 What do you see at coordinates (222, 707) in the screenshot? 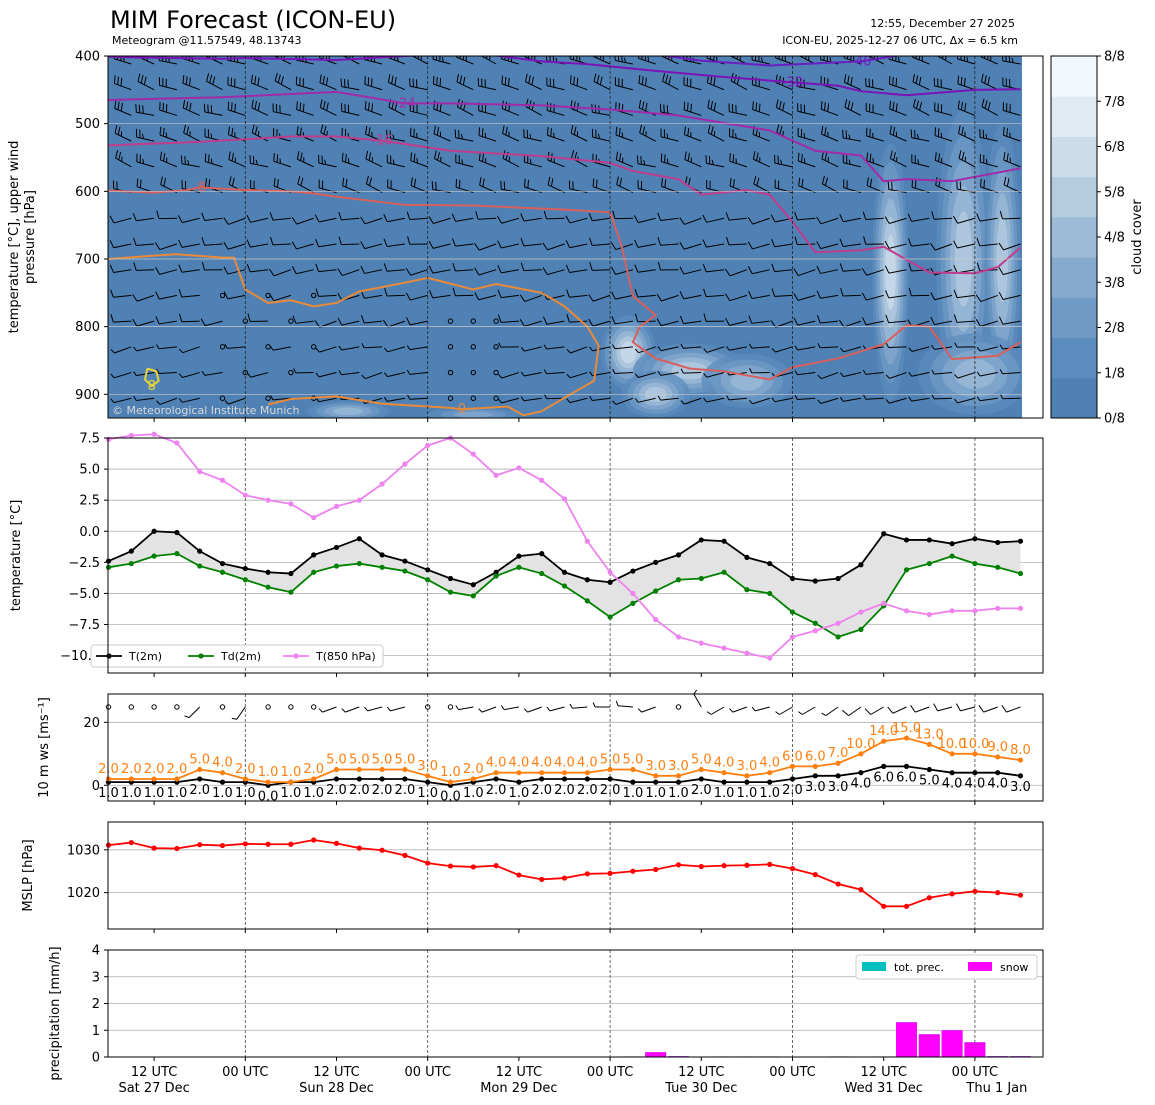
I see `surface-calm-marker` at bounding box center [222, 707].